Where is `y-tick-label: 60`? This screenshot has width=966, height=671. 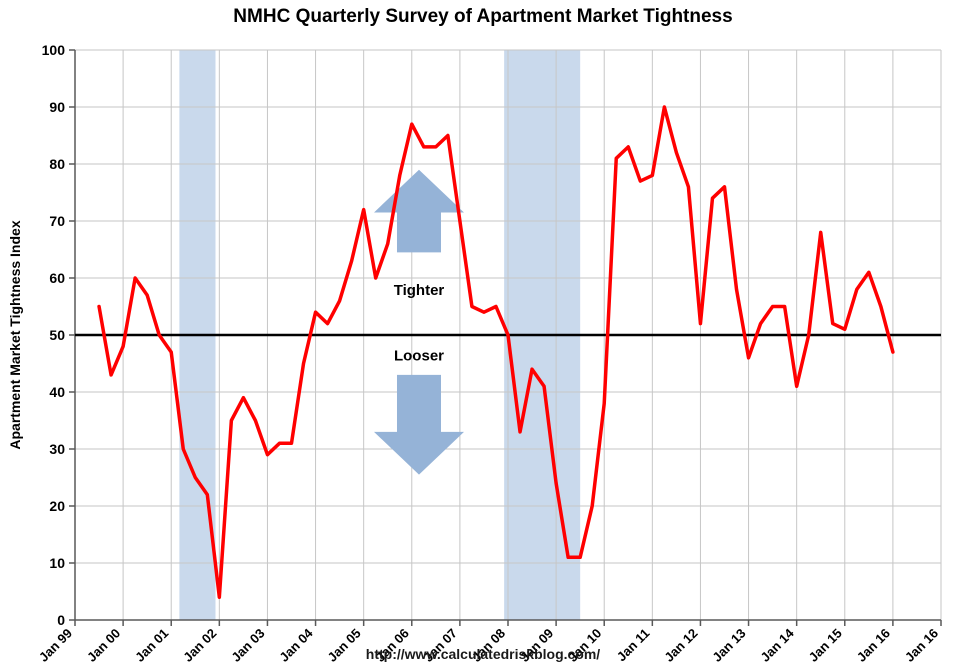
y-tick-label: 60 is located at coordinates (57, 278).